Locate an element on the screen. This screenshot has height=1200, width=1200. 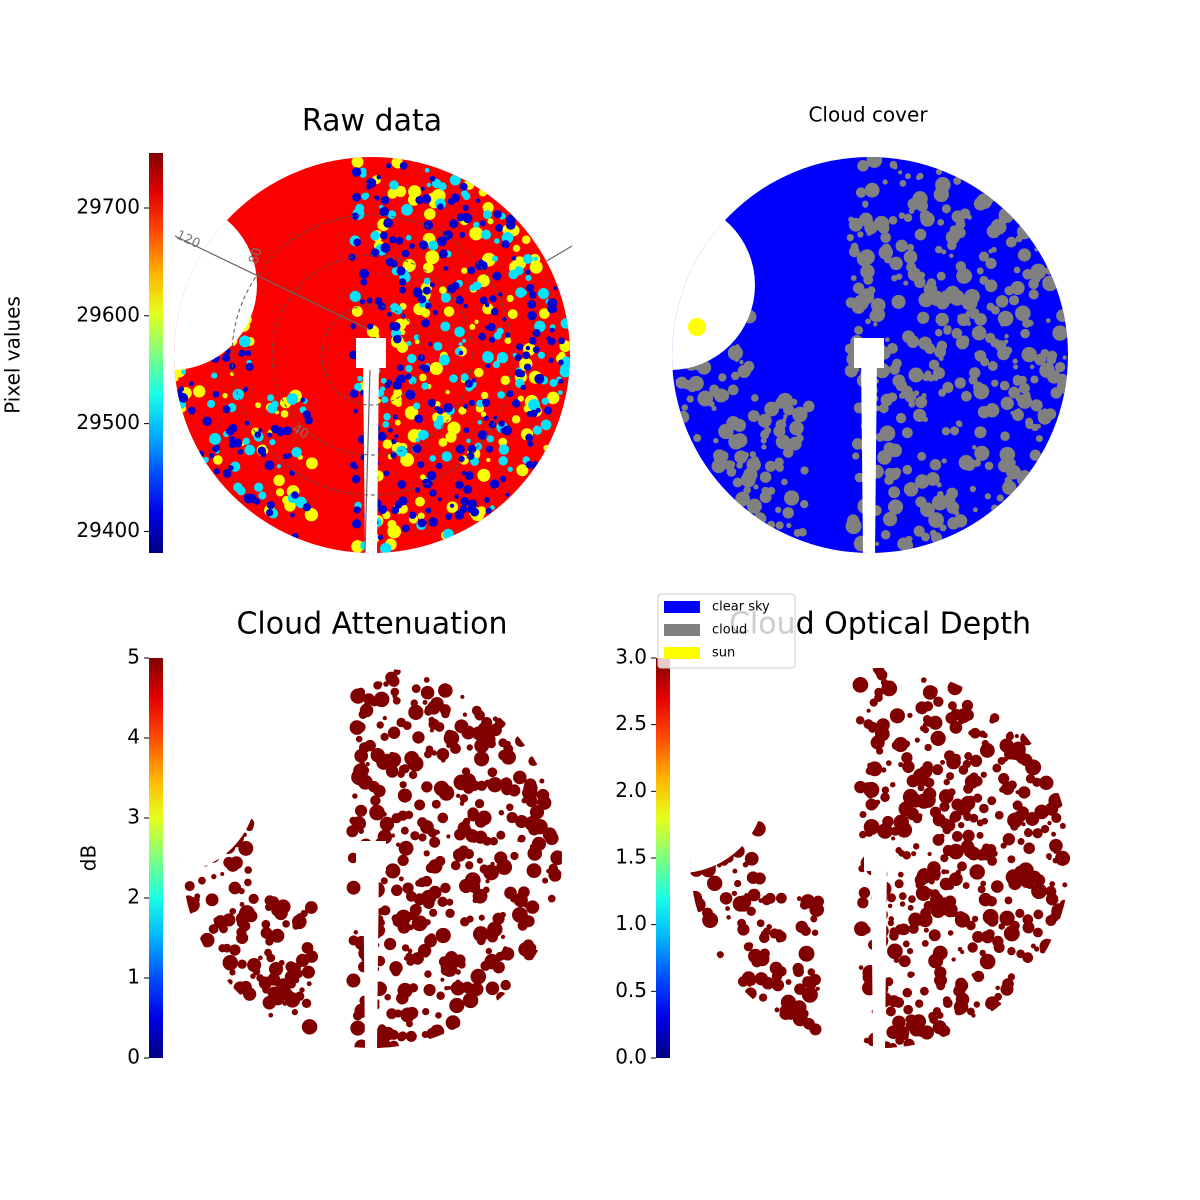
mask is located at coordinates (371, 953).